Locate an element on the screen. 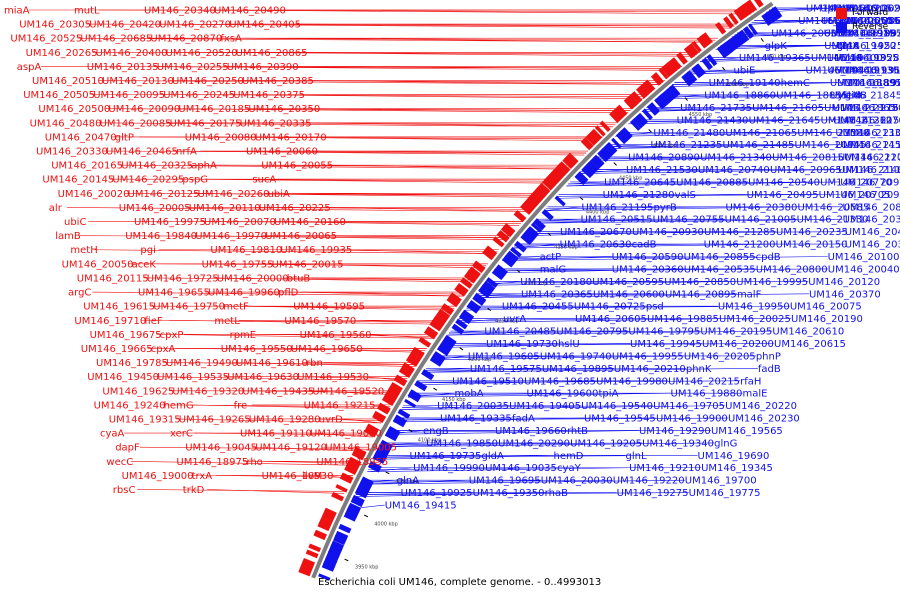 The width and height of the screenshot is (900, 600). reverse-gene-label: UM146_19210 is located at coordinates (665, 468).